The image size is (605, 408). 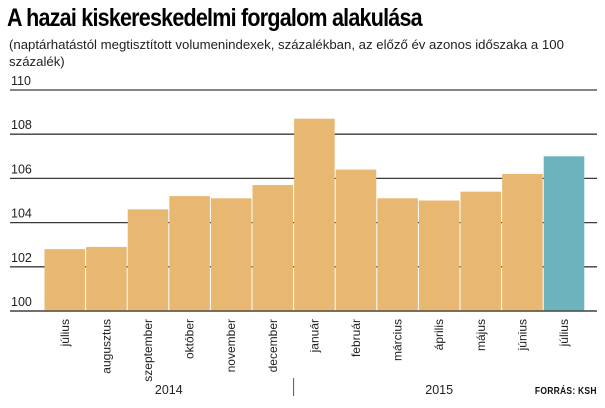 I want to click on y-tick-label: 100, so click(x=21, y=302).